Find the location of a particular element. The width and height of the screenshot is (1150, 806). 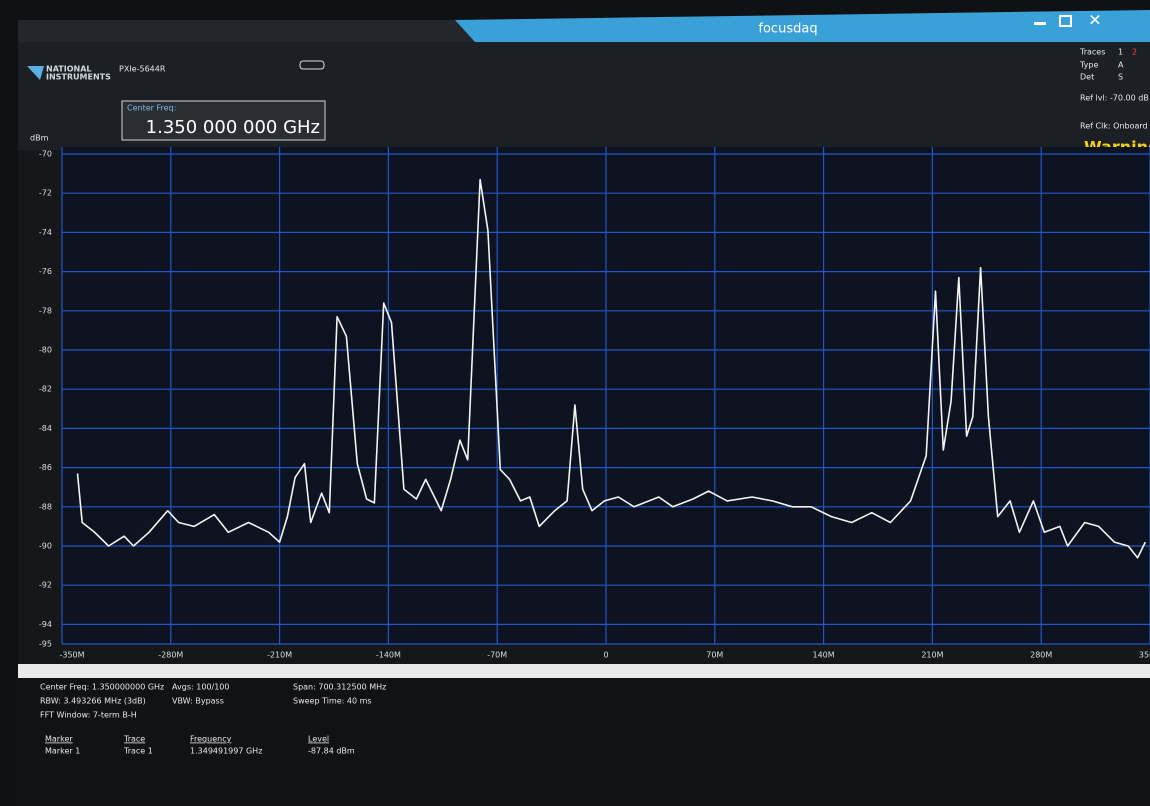

x-tick-label: -350M is located at coordinates (71, 655).